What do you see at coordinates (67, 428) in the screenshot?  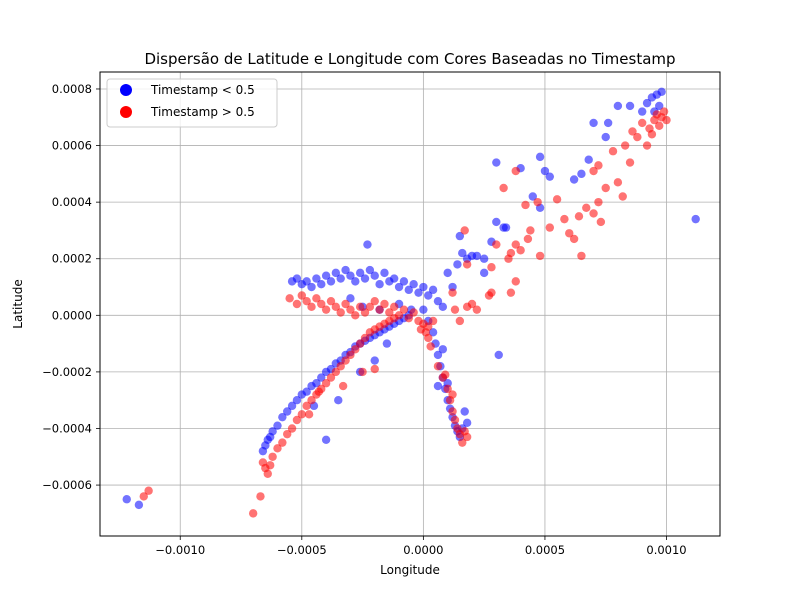 I see `y-tick-label: −0.0004` at bounding box center [67, 428].